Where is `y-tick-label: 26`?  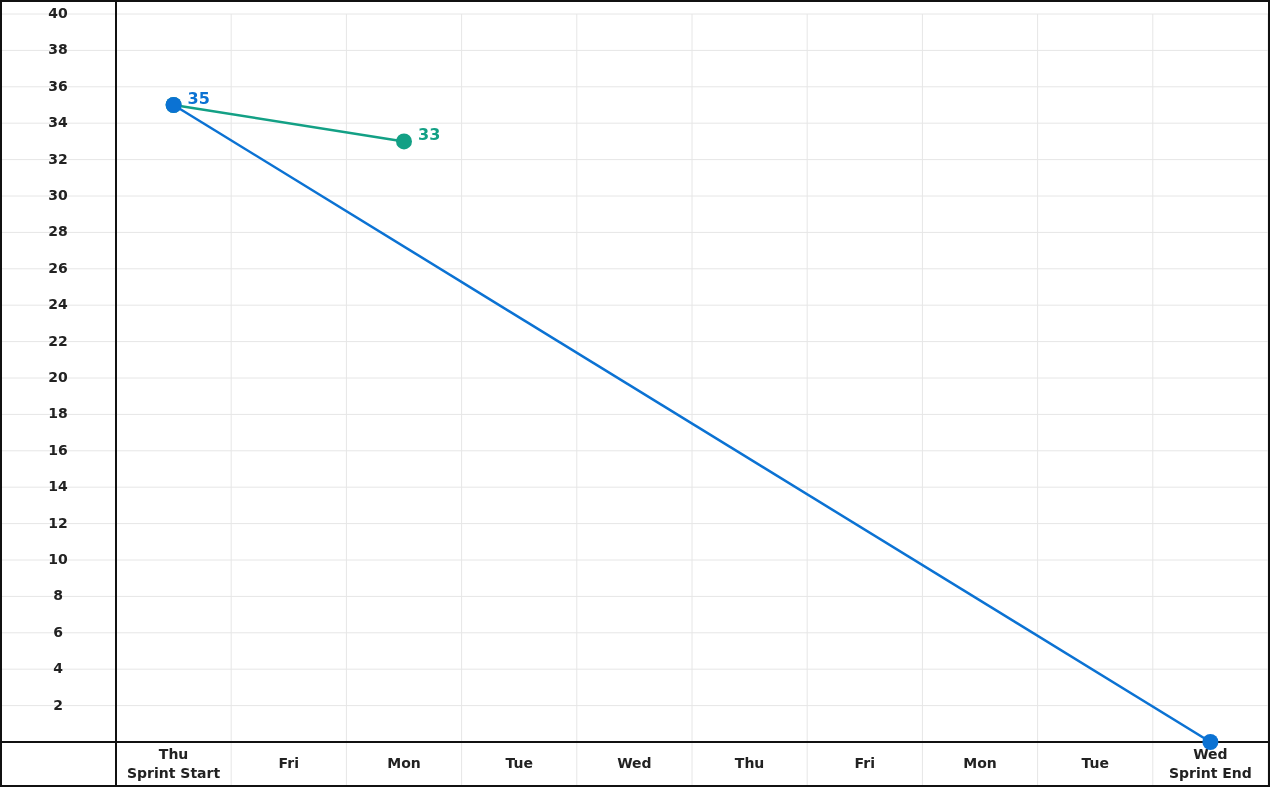
y-tick-label: 26 is located at coordinates (58, 267).